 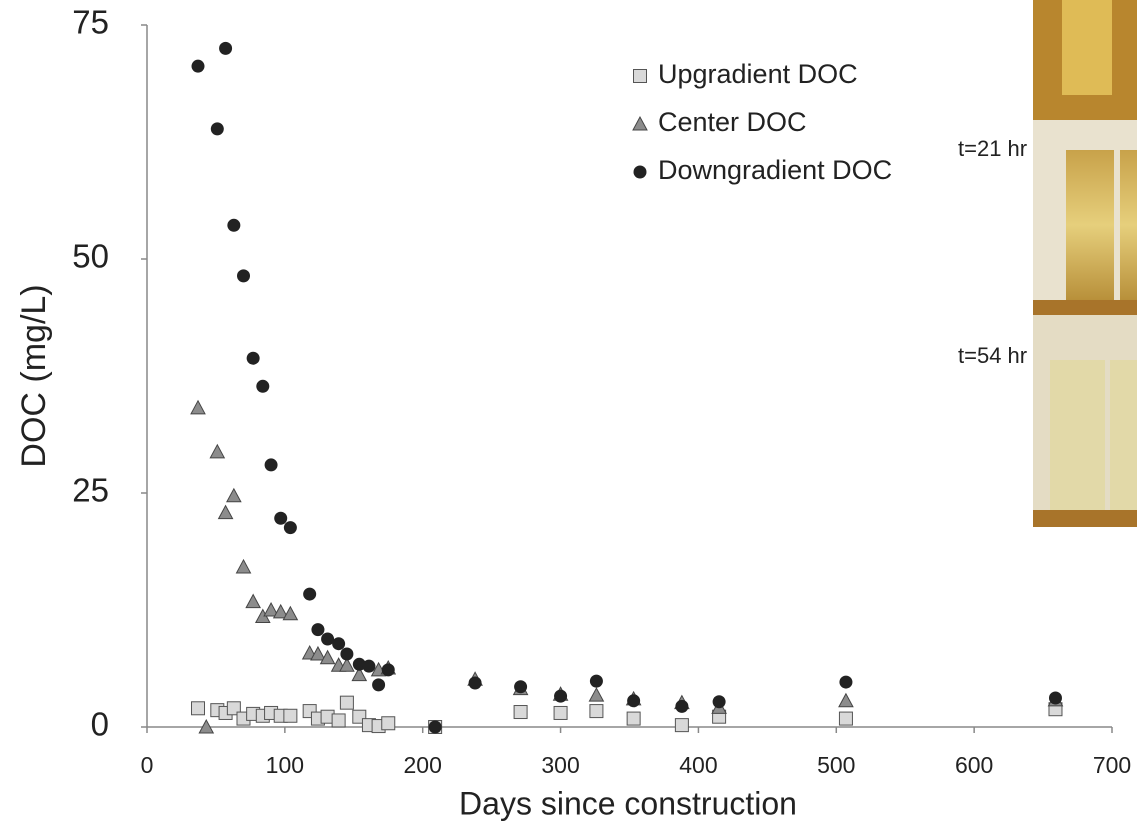 What do you see at coordinates (698, 765) in the screenshot?
I see `x-tick-label: 400` at bounding box center [698, 765].